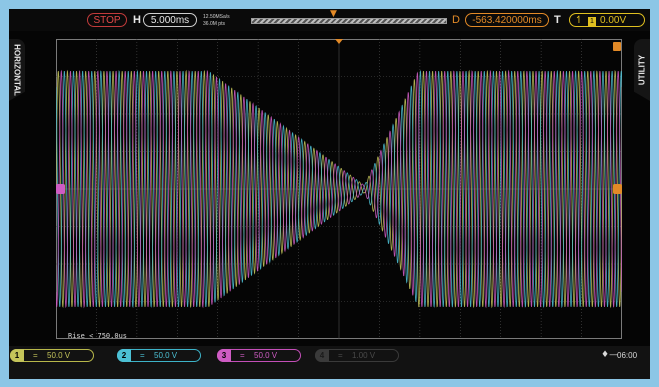 The height and width of the screenshot is (387, 659). What do you see at coordinates (17, 355) in the screenshot?
I see `channel-1-number: 1` at bounding box center [17, 355].